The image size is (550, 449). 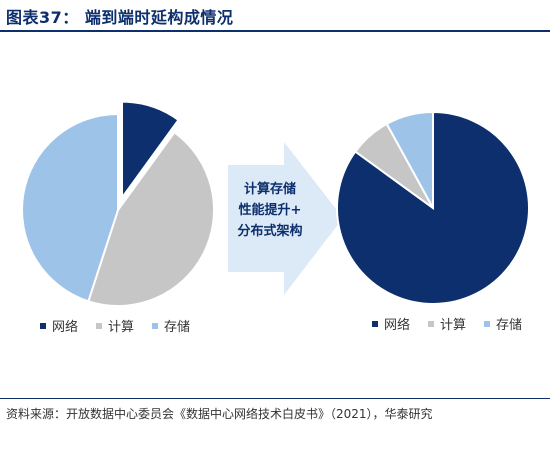 I want to click on arrow-label-line-2: 性能提升+, so click(x=270, y=210).